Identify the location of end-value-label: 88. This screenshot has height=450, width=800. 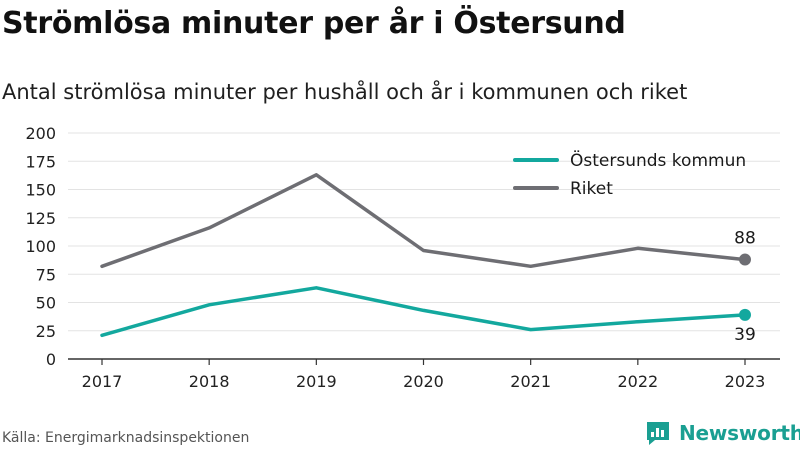
(745, 239).